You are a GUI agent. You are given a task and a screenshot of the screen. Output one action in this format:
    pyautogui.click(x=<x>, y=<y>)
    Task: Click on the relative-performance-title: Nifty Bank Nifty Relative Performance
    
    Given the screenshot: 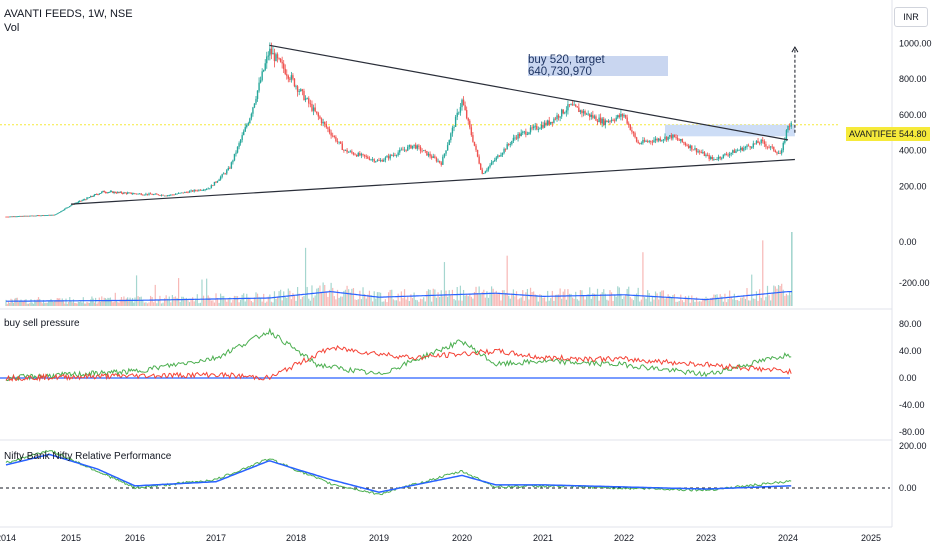 What is the action you would take?
    pyautogui.click(x=88, y=456)
    